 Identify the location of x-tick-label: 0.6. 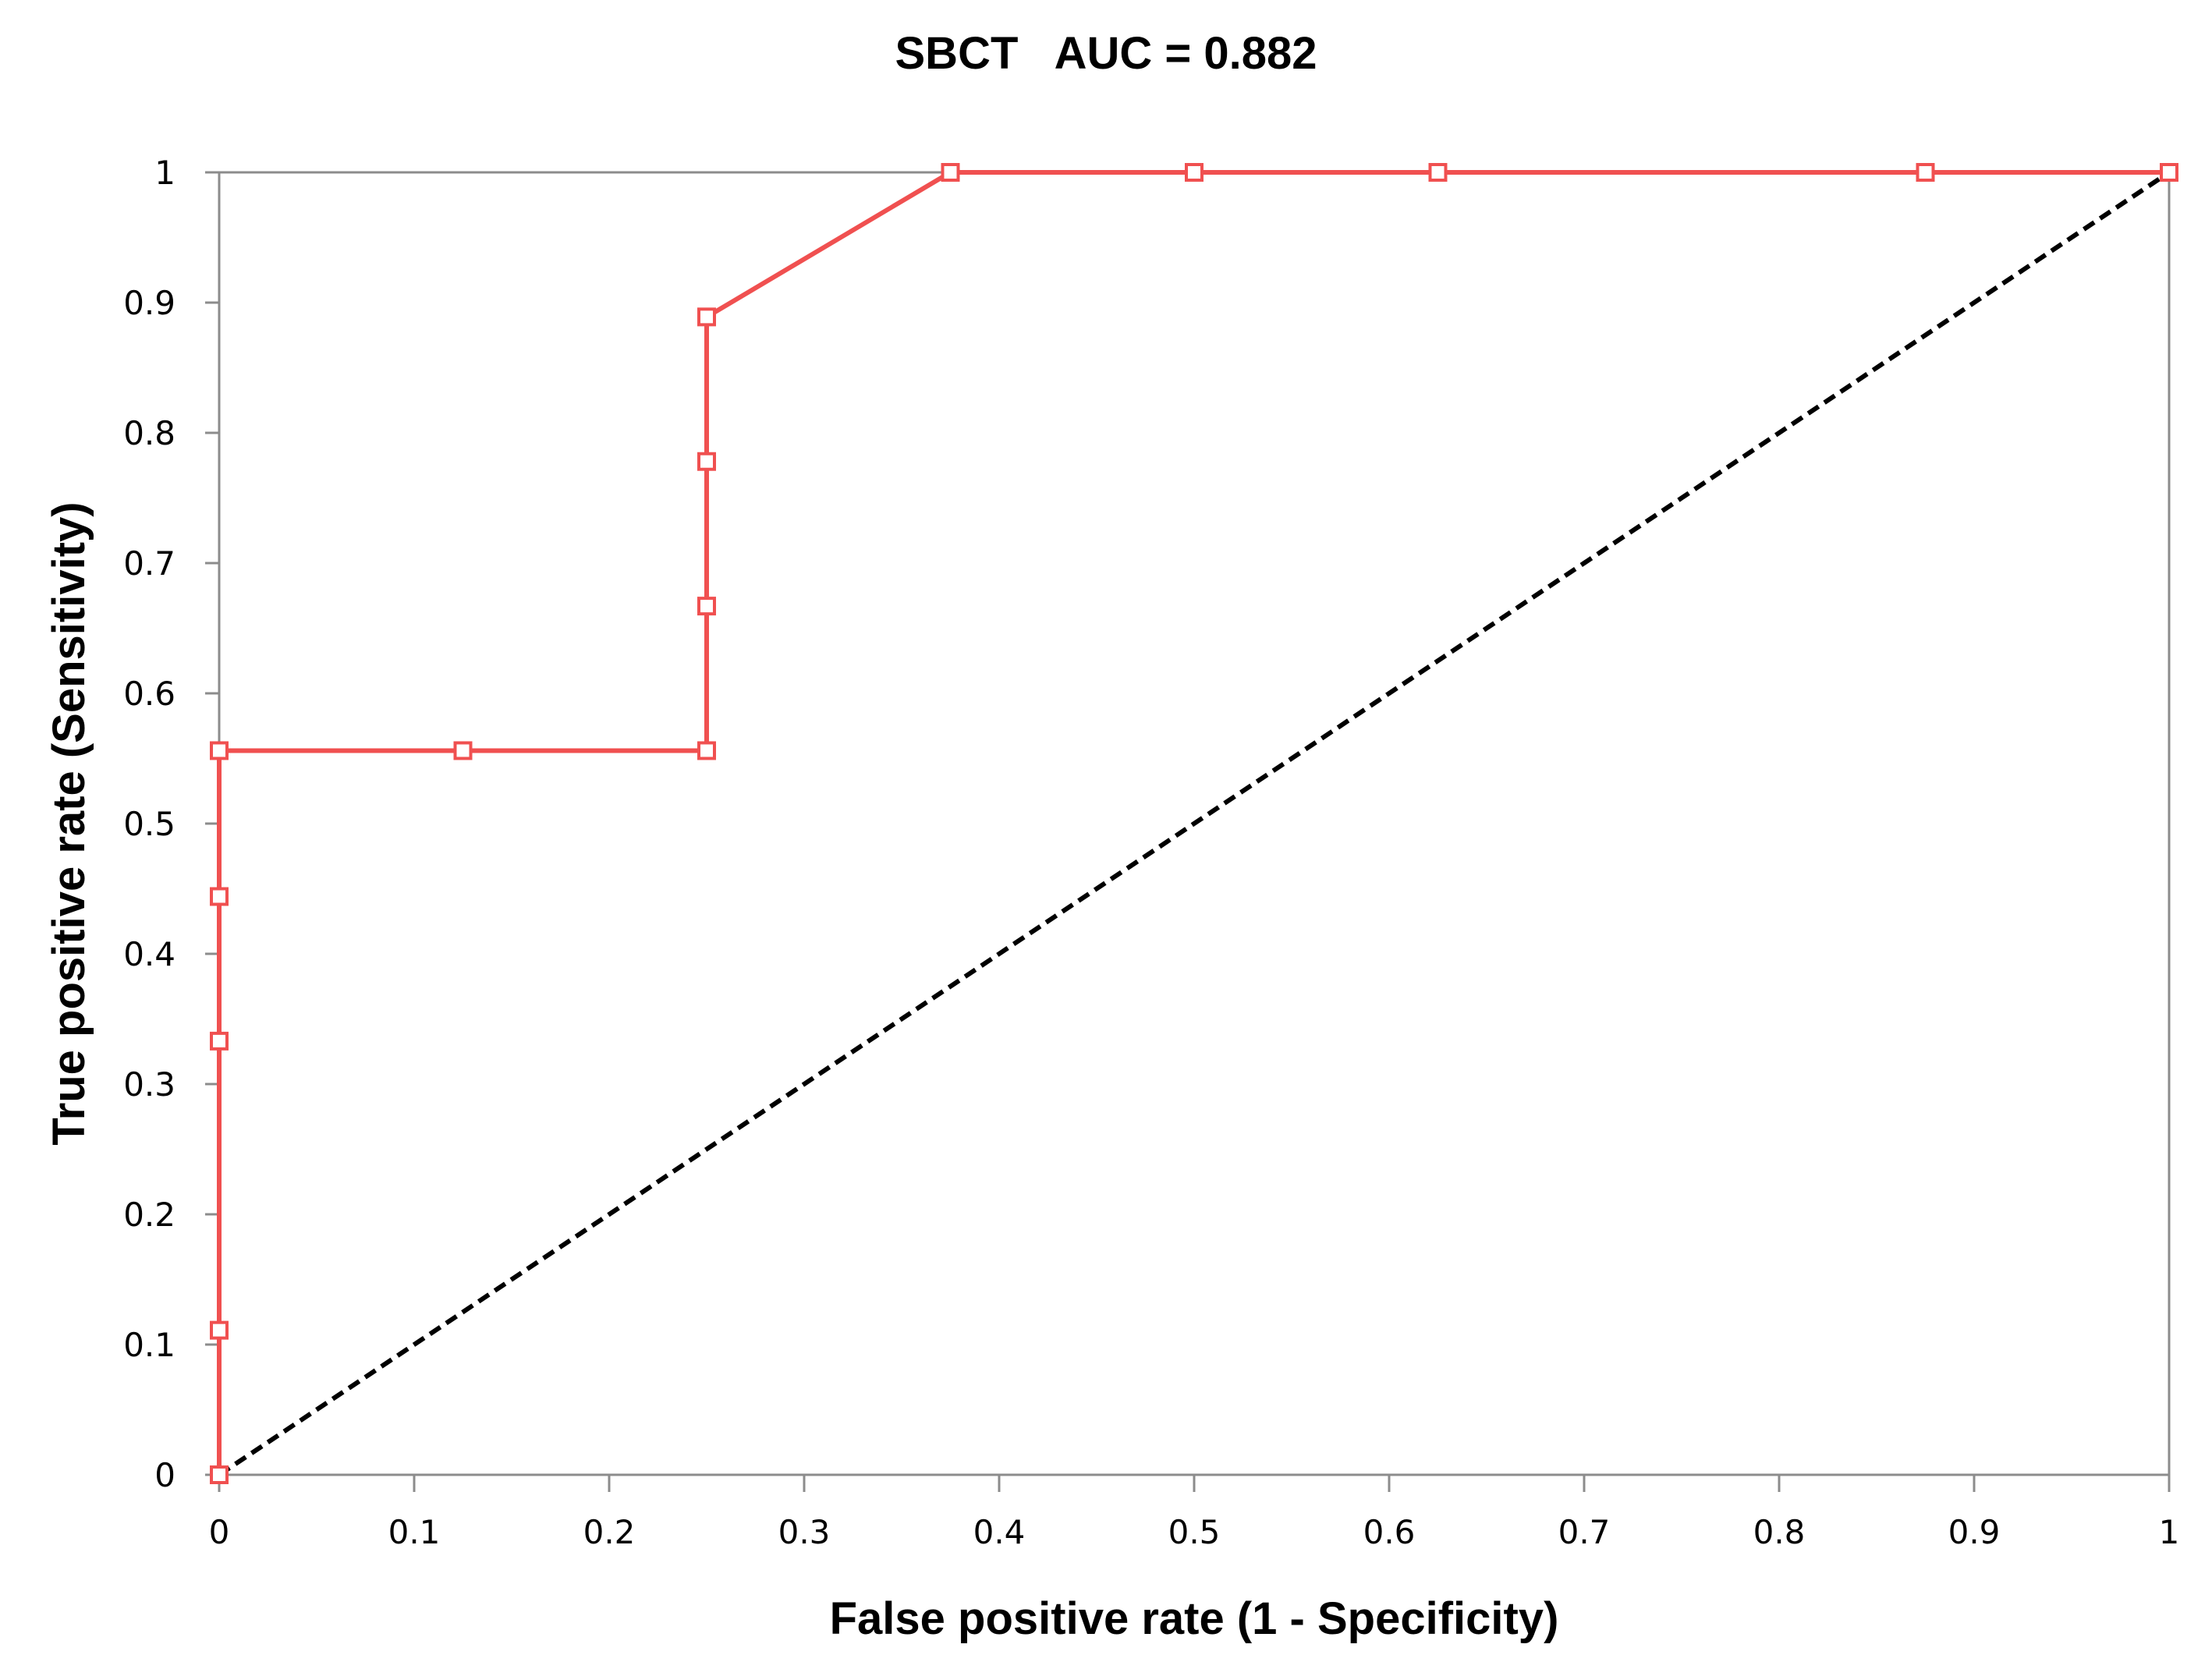
(1389, 1532).